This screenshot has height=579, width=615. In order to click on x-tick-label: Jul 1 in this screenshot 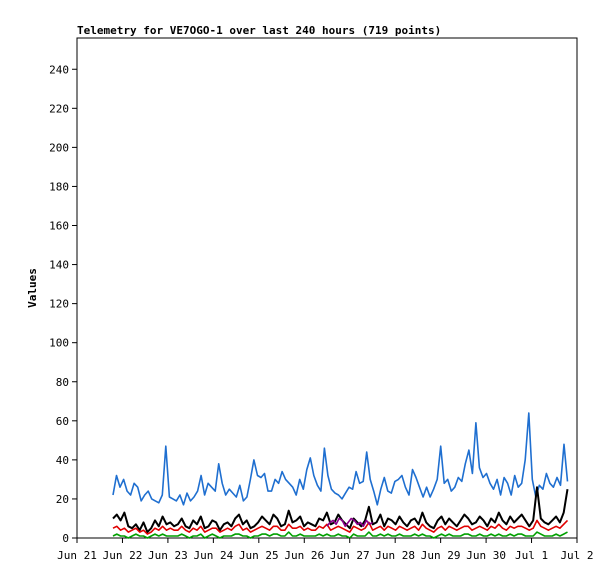, I will do `click(531, 555)`.